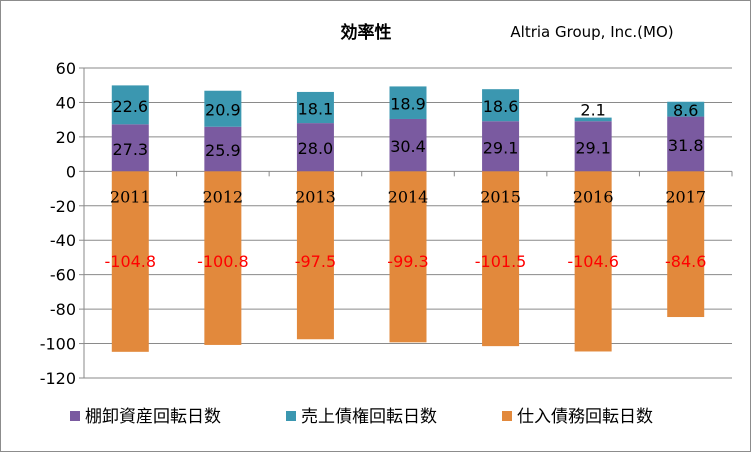  I want to click on y-tick-label: -60, so click(63, 275).